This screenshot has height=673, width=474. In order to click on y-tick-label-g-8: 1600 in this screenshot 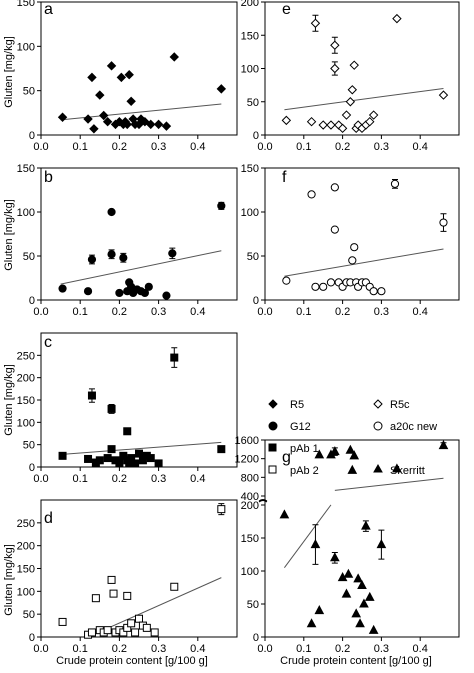, I will do `click(247, 441)`.